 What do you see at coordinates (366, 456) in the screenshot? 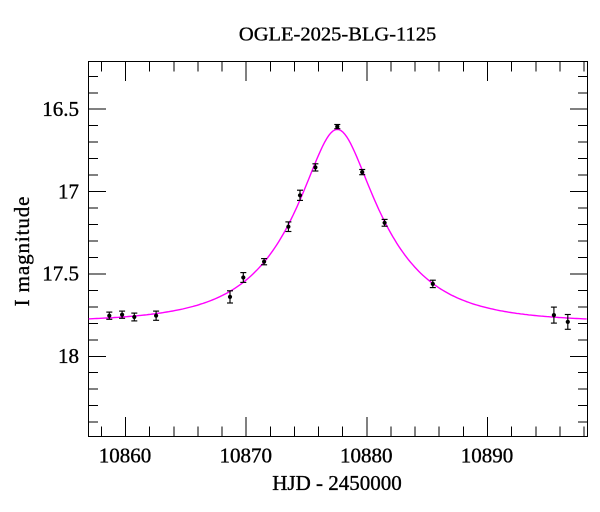
I see `svg-text: 10880` at bounding box center [366, 456].